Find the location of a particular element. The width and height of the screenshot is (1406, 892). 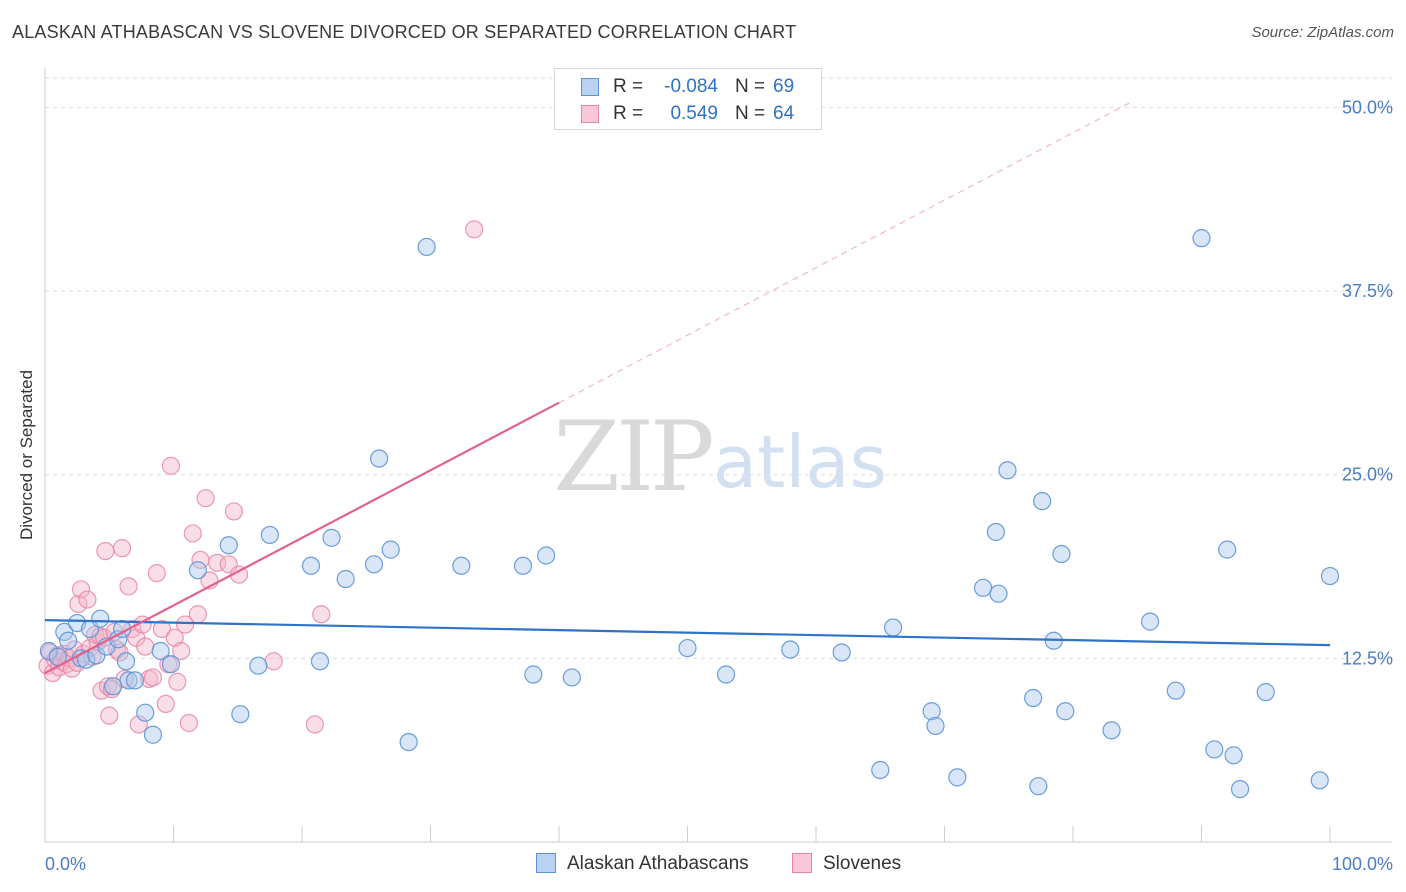

stats-n-value: 64 is located at coordinates (784, 113).